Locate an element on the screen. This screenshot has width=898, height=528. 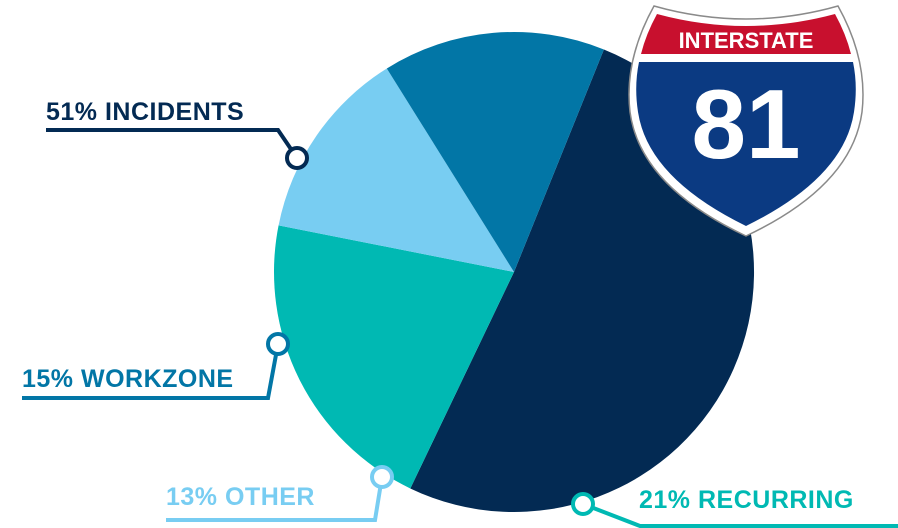
leader-line-workzone is located at coordinates (151, 371).